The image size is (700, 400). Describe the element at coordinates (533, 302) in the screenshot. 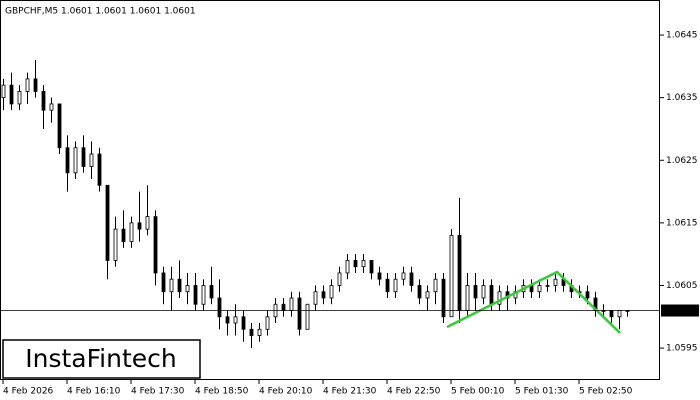

I see `pattern-line` at that location.